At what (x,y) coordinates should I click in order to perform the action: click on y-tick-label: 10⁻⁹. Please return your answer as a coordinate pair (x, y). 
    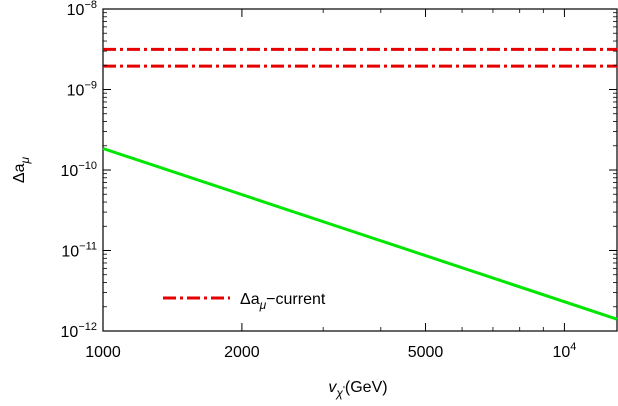
    Looking at the image, I should click on (82, 90).